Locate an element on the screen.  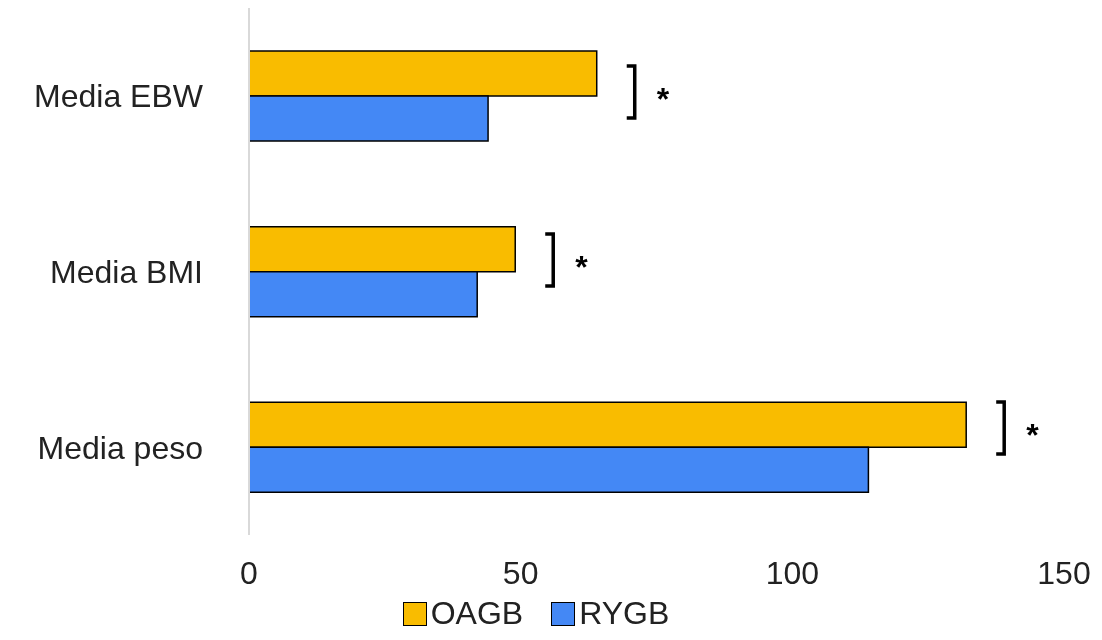
y-tick-label: Media peso is located at coordinates (120, 447).